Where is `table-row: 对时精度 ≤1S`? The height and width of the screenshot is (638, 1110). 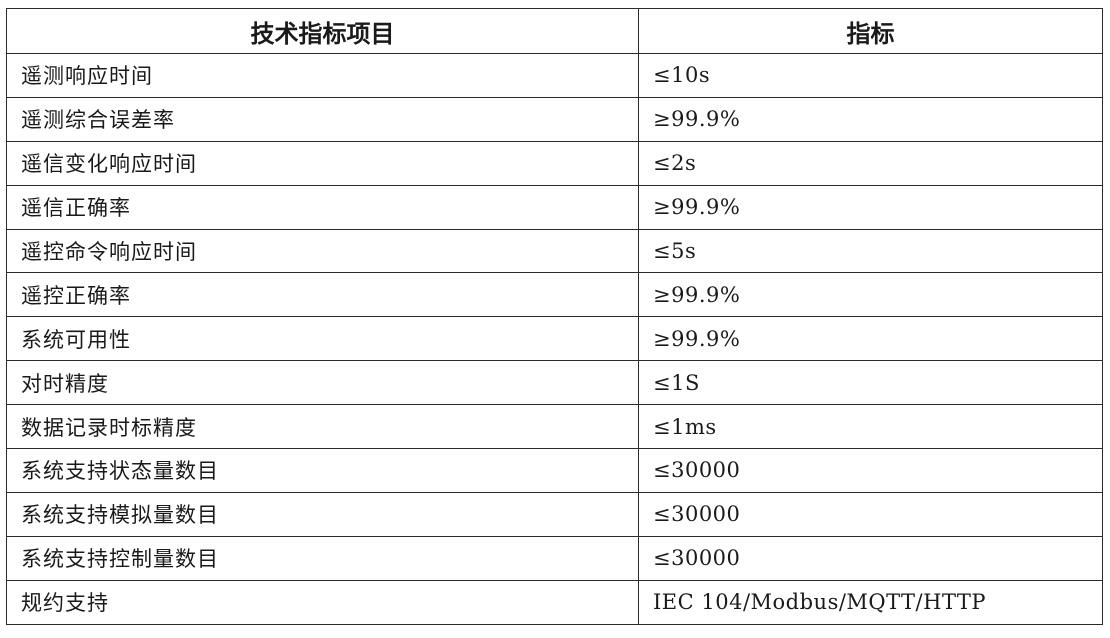
table-row: 对时精度 ≤1S is located at coordinates (554, 383).